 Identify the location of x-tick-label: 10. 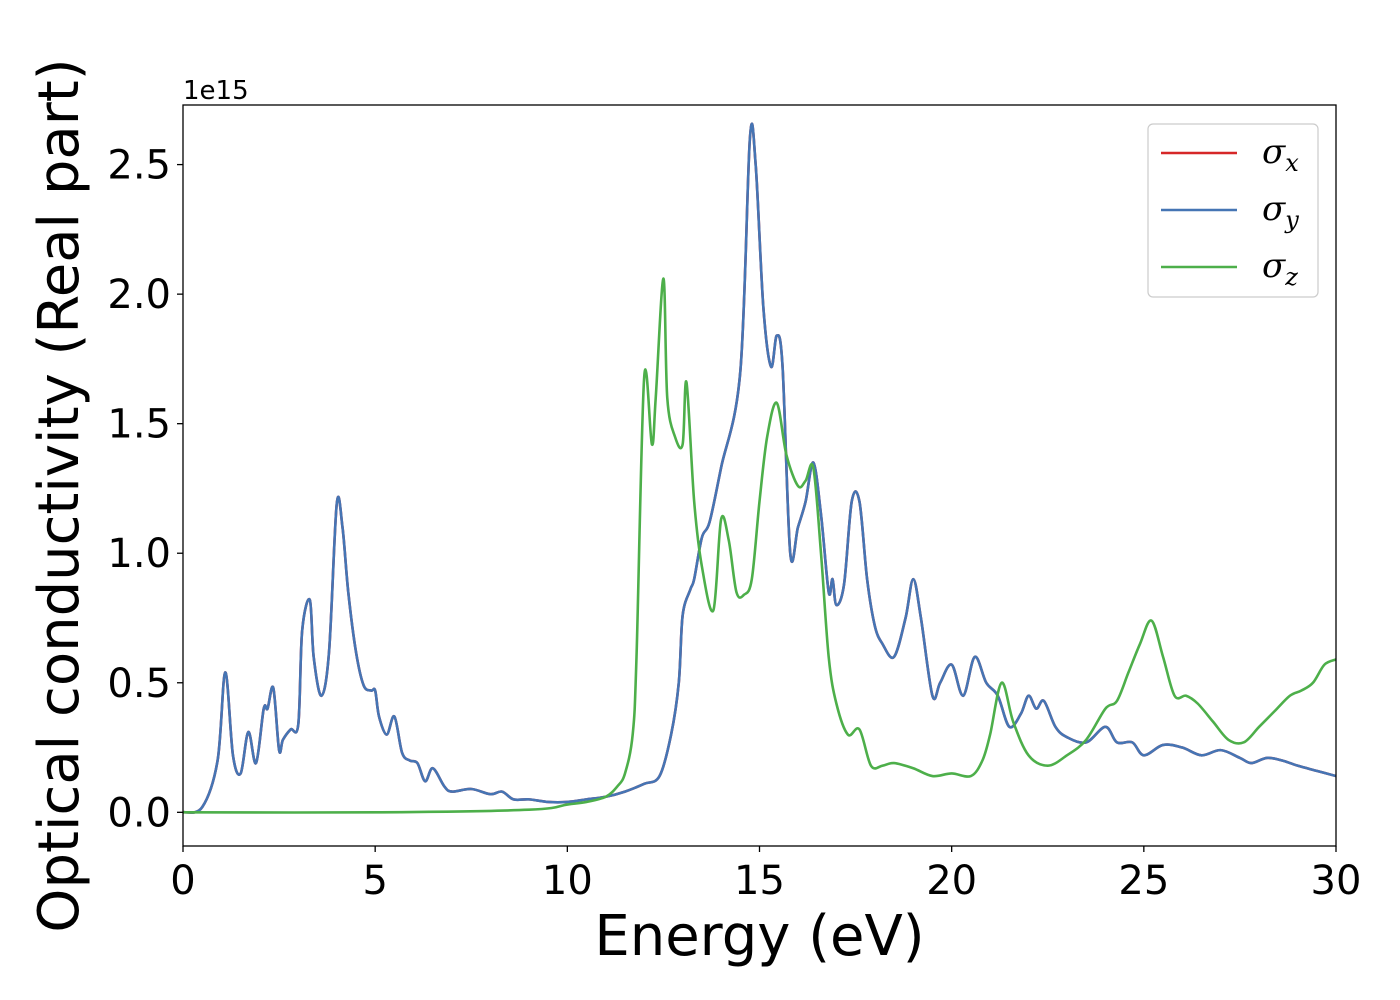
(567, 881).